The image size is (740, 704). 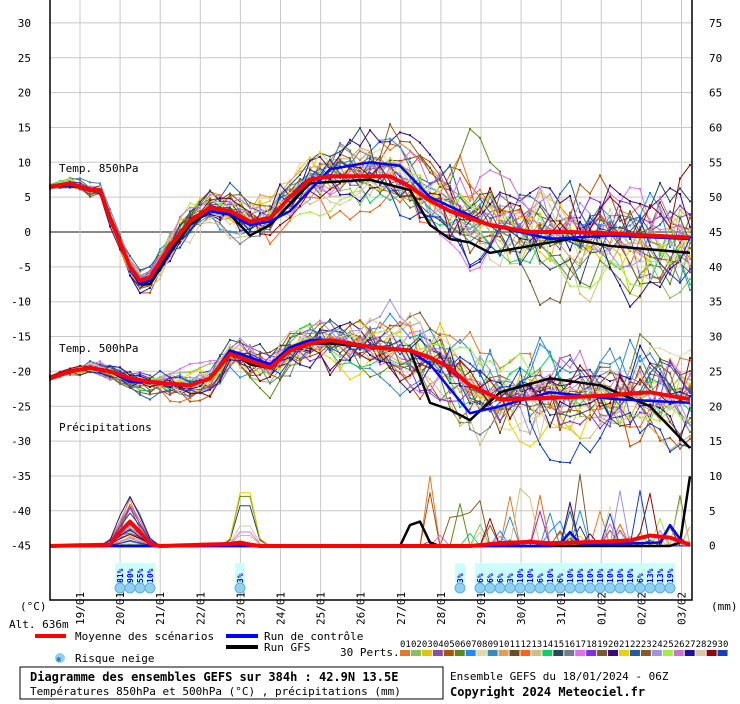 I want to click on right-tick-label: 30, so click(x=715, y=337).